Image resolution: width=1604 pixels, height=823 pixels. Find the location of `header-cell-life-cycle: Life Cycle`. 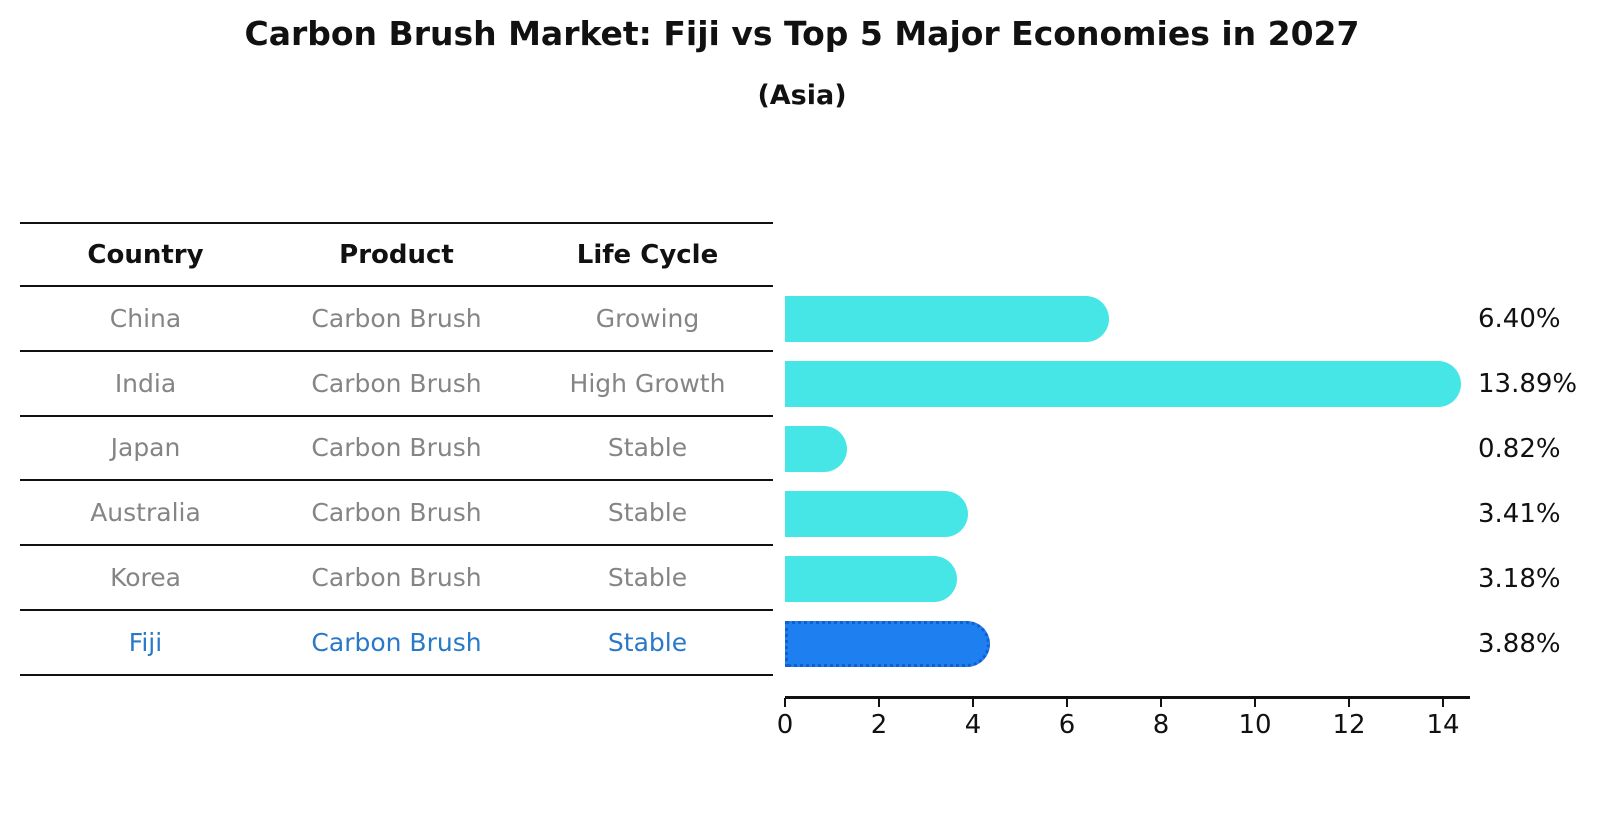

header-cell-life-cycle: Life Cycle is located at coordinates (647, 254).